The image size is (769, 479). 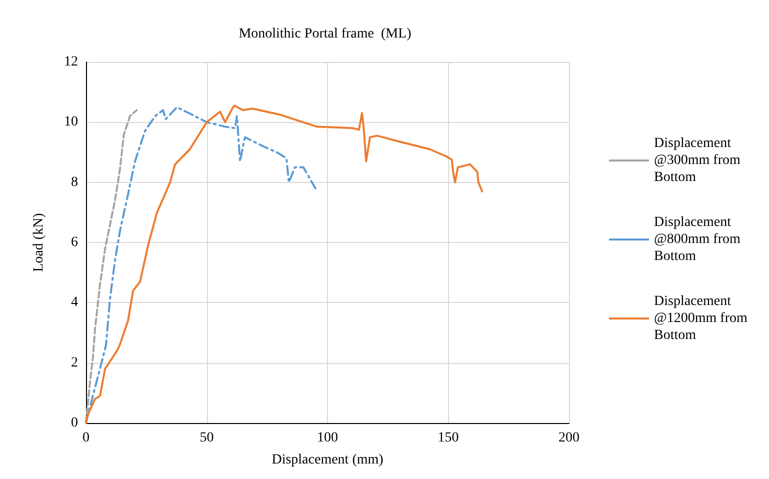 What do you see at coordinates (74, 423) in the screenshot?
I see `y-tick-label: 0` at bounding box center [74, 423].